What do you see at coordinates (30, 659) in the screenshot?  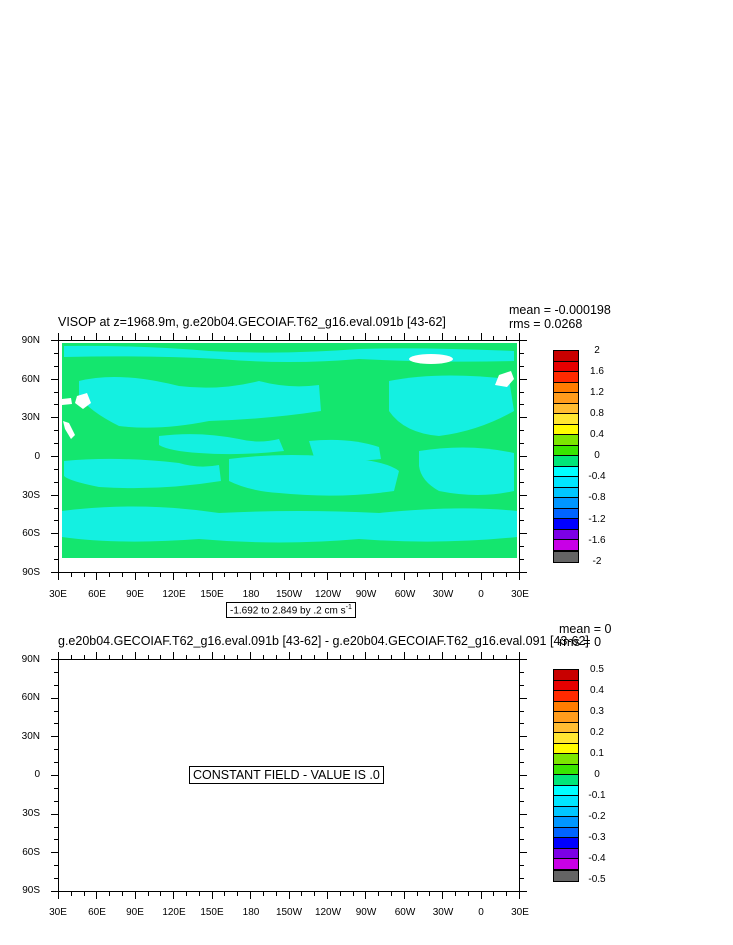 I see `panel2-lat-label-90n: 90N` at bounding box center [30, 659].